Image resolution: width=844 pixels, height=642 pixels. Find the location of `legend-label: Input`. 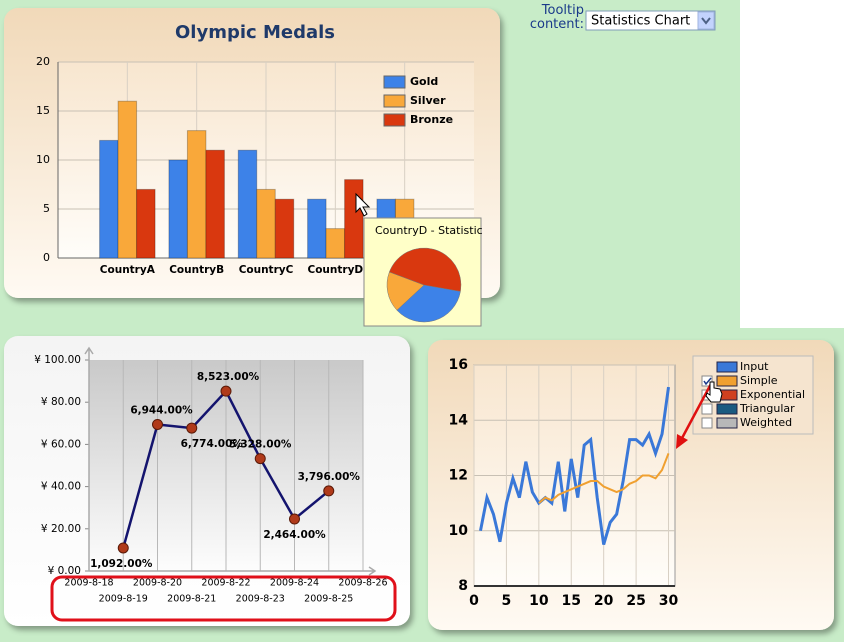

legend-label: Input is located at coordinates (754, 366).